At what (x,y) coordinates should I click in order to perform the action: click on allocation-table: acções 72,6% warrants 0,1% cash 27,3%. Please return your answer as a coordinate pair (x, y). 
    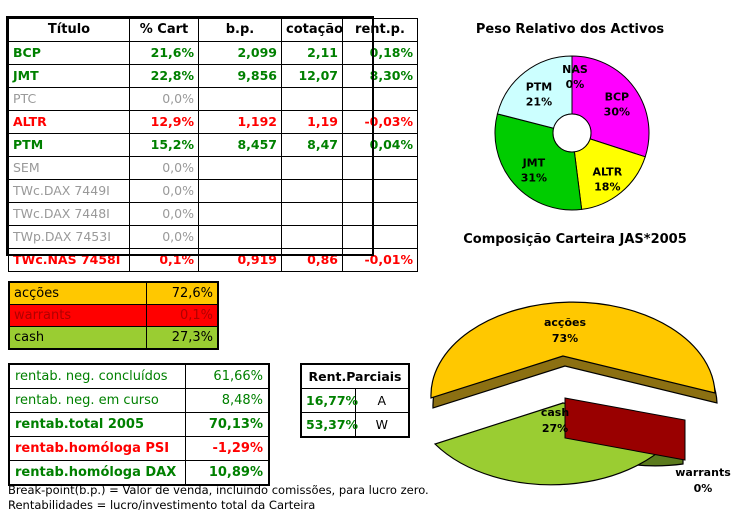
    Looking at the image, I should click on (113, 315).